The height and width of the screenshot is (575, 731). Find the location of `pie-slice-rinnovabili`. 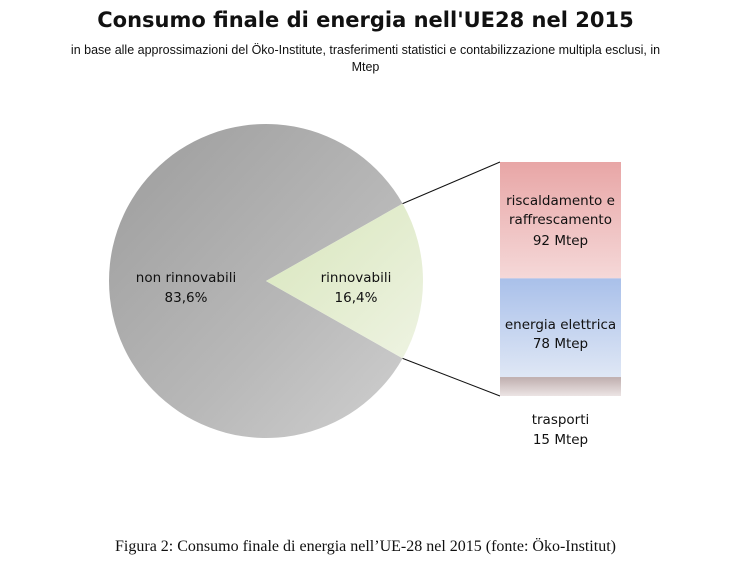

pie-slice-rinnovabili is located at coordinates (345, 281).